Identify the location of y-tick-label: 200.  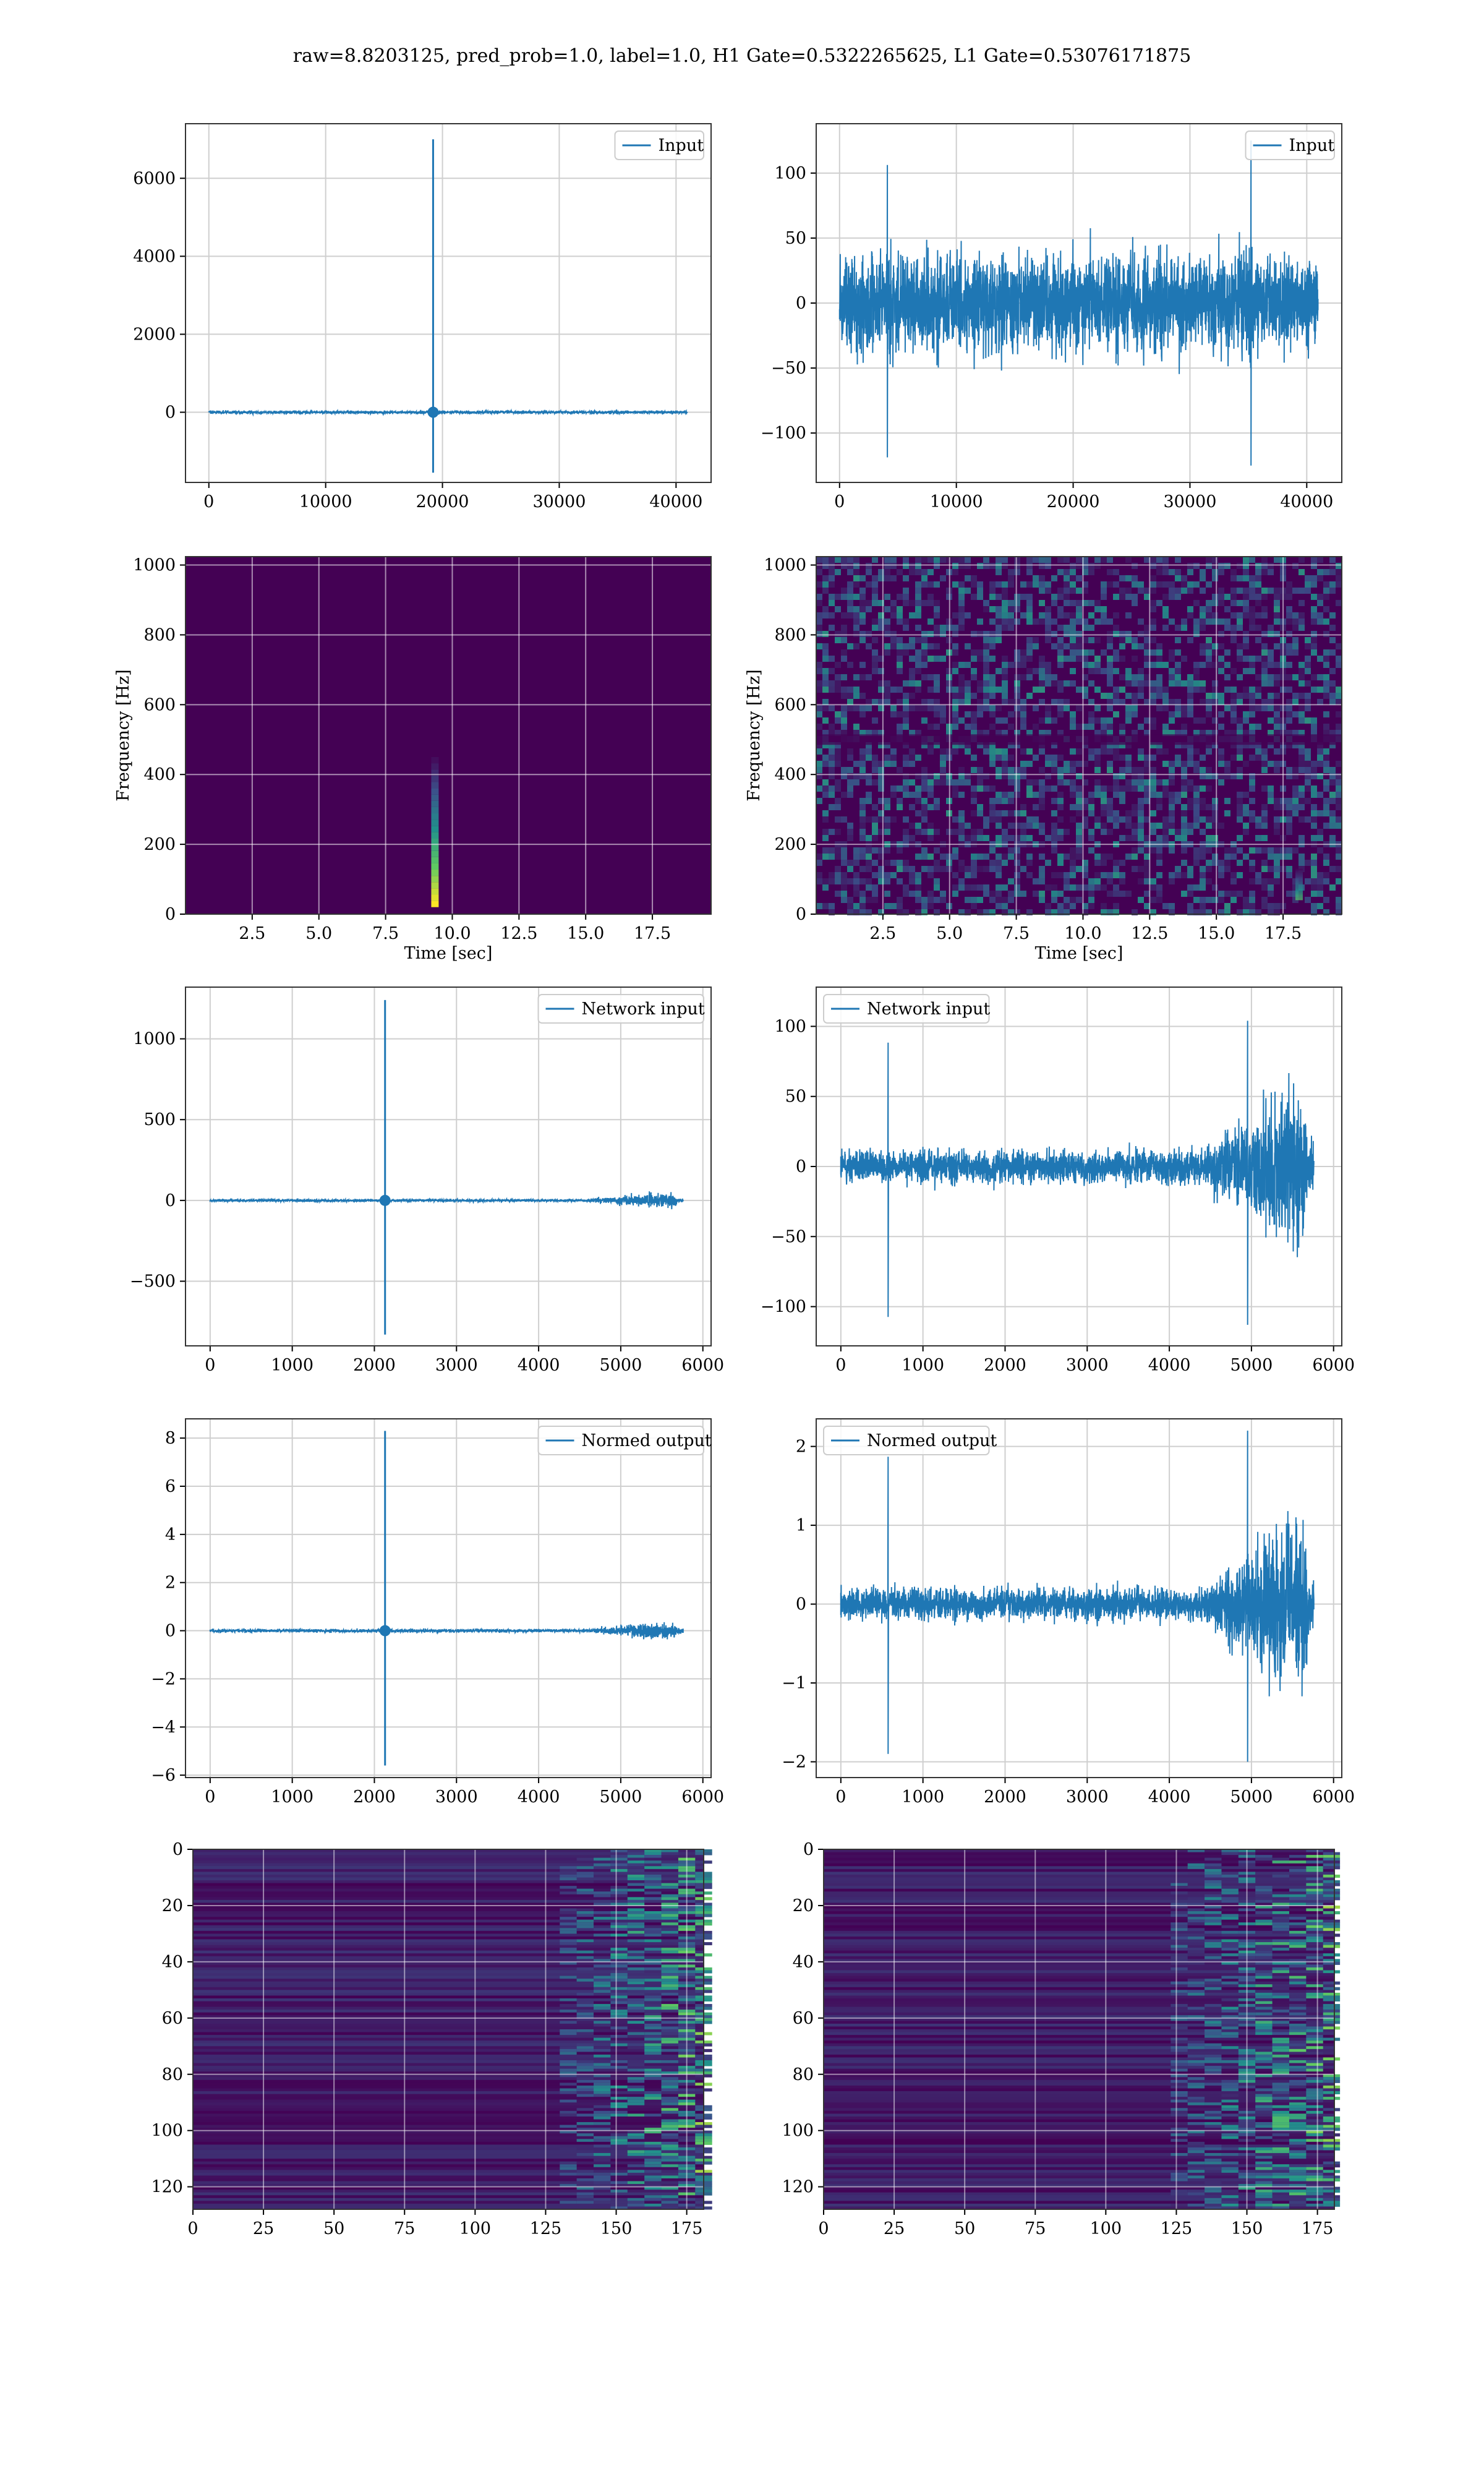
(159, 844).